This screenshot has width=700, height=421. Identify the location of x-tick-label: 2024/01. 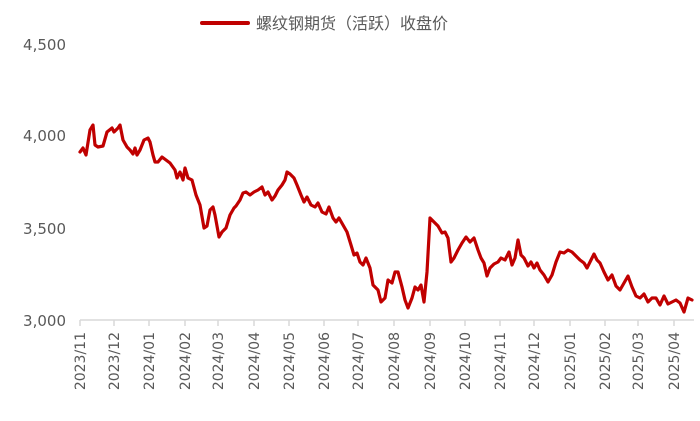
(150, 361).